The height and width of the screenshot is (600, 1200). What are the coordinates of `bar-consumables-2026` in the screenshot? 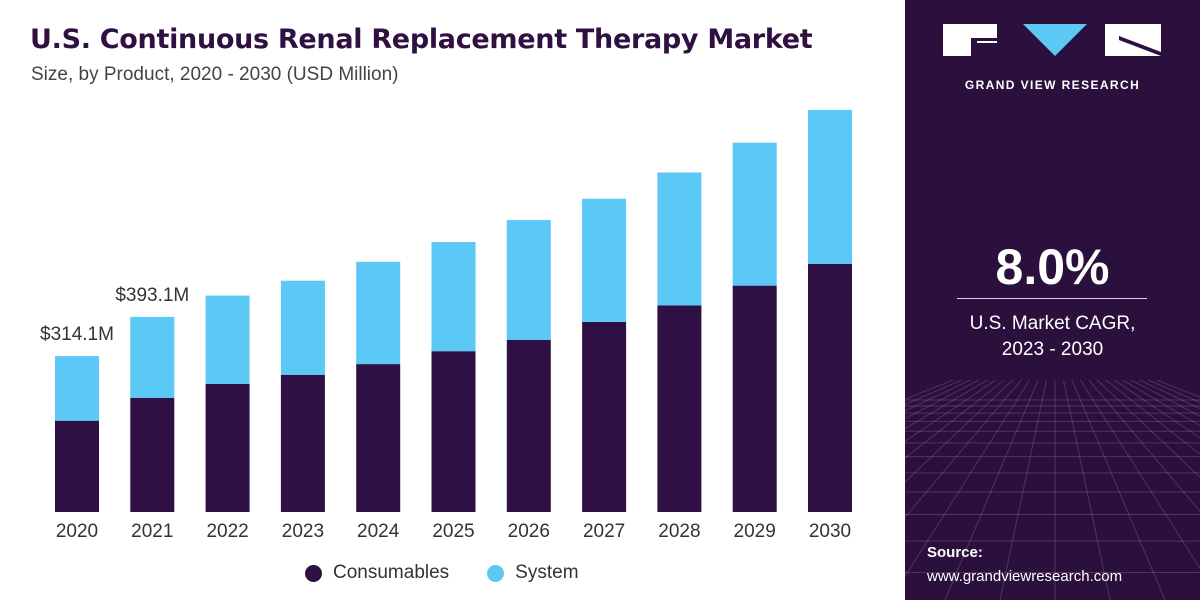 It's located at (528, 425).